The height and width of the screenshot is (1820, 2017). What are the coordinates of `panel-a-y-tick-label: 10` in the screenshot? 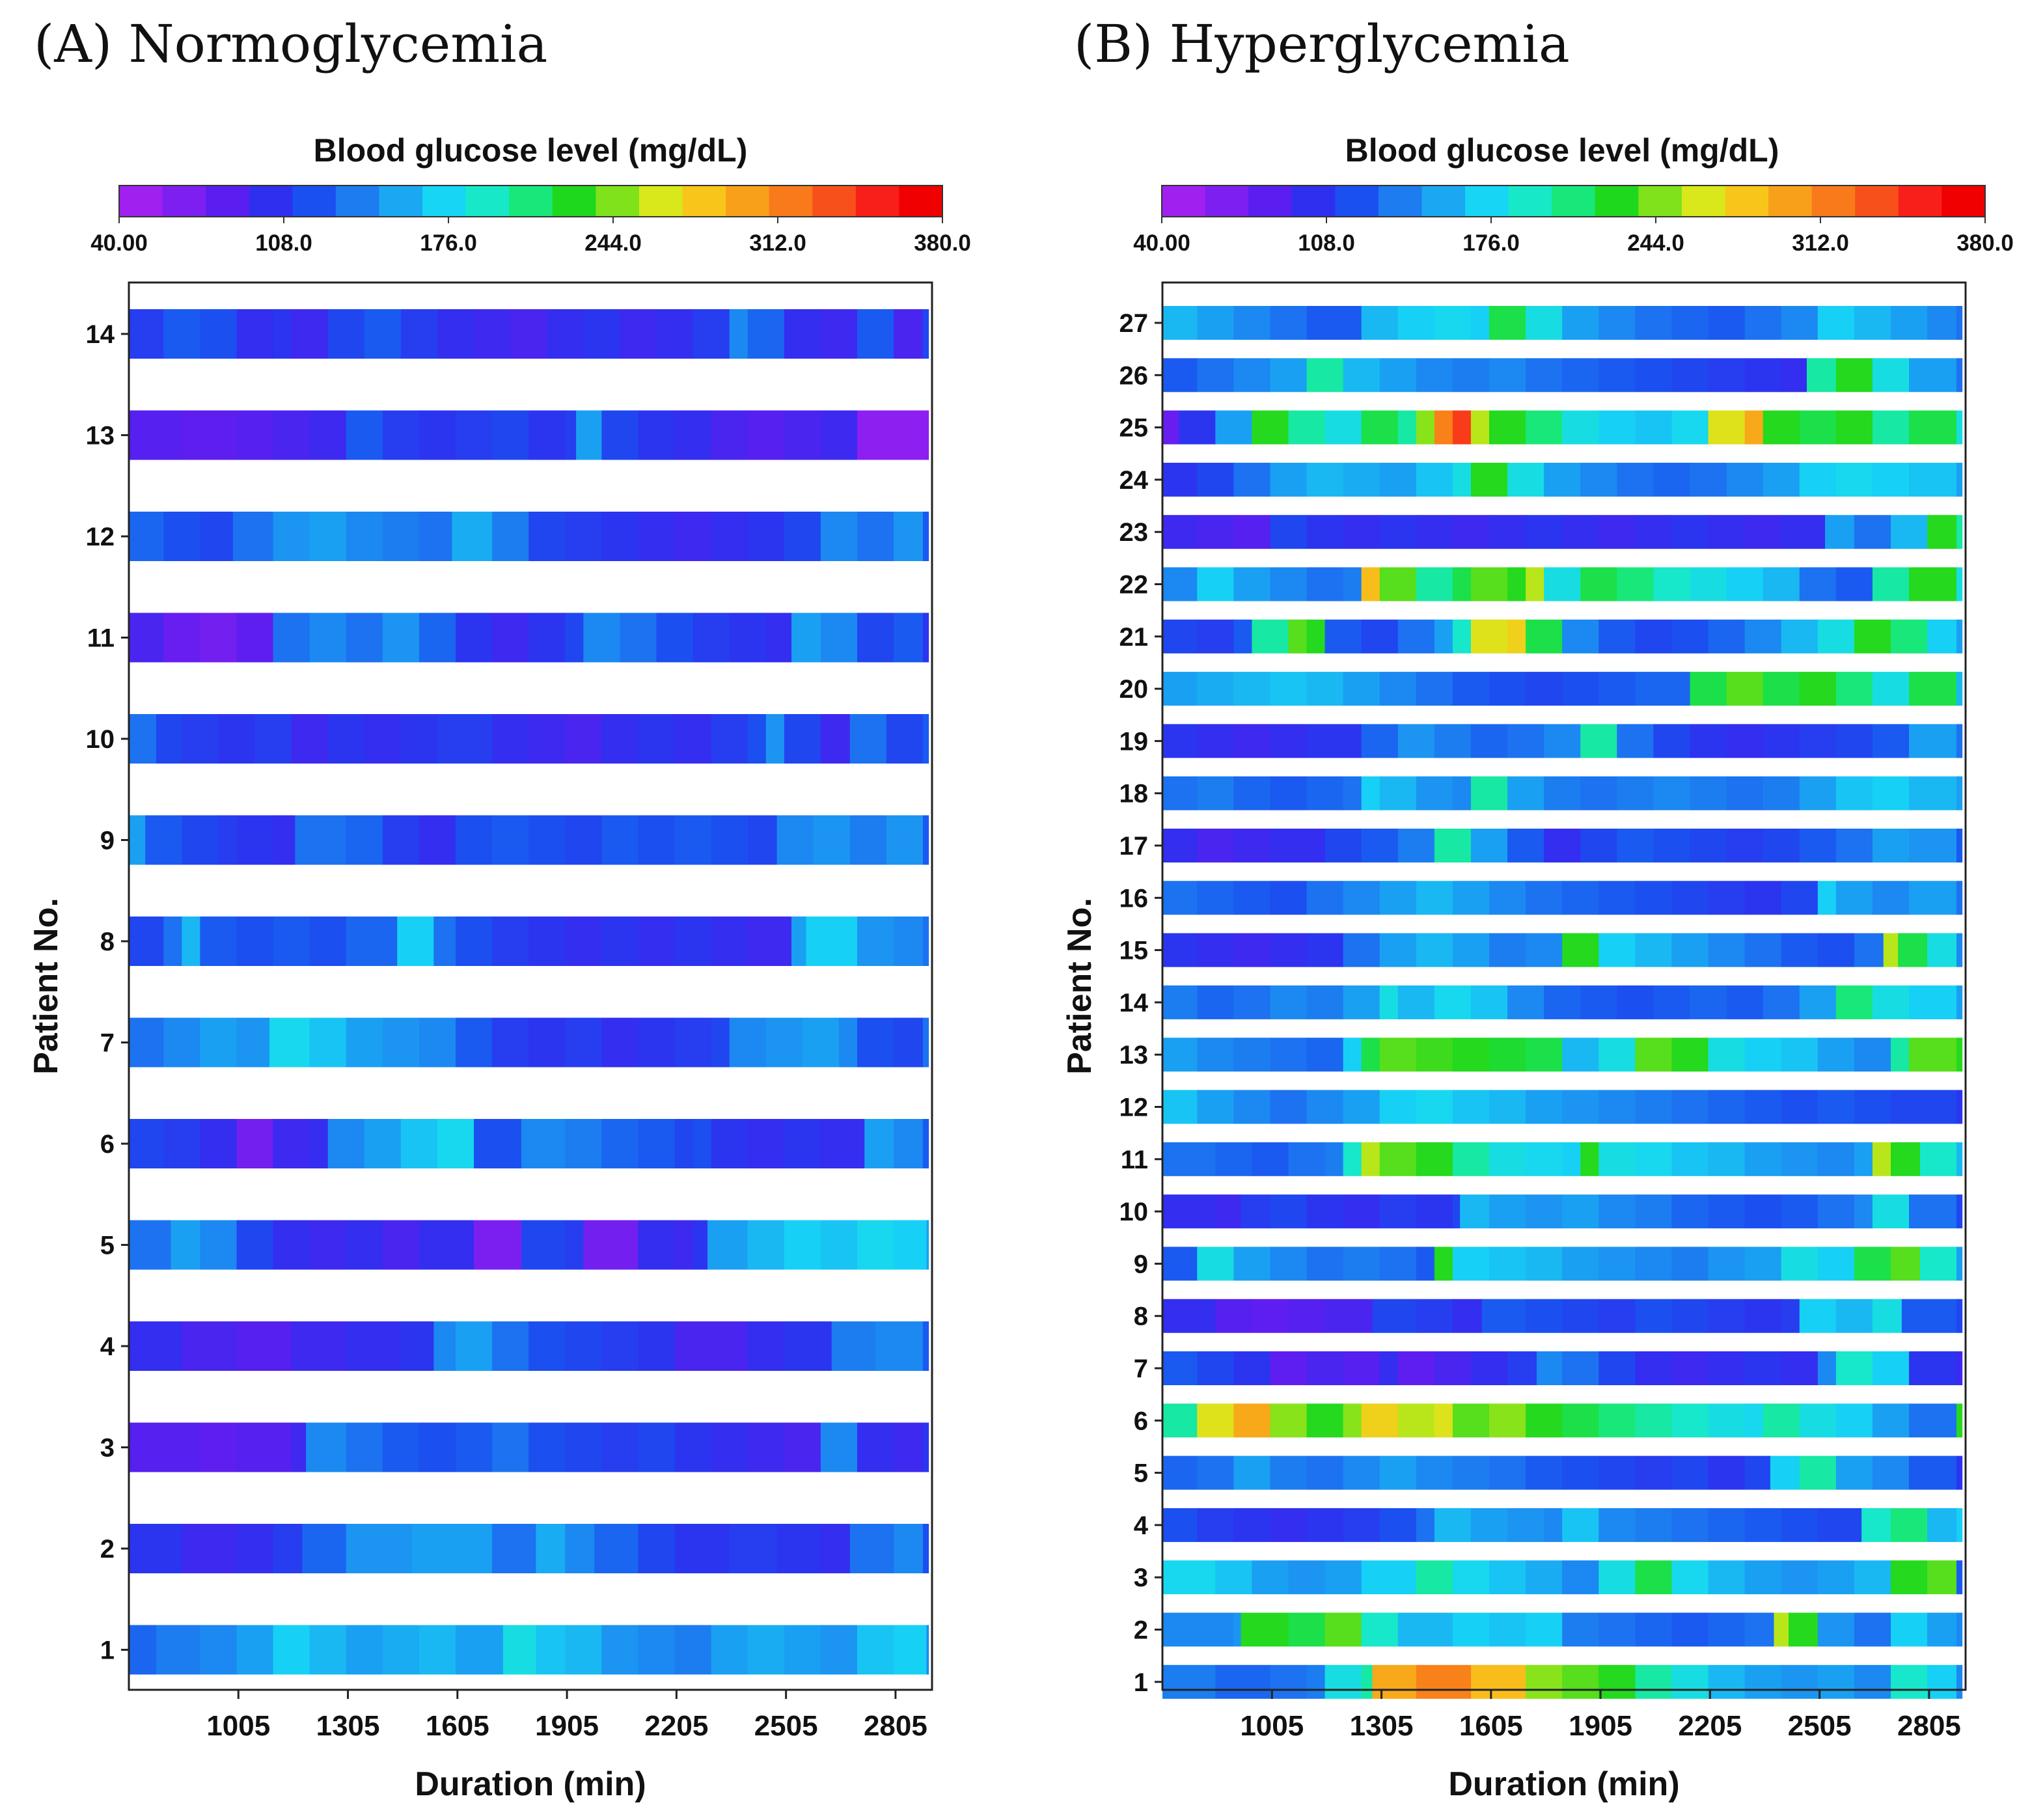 It's located at (101, 740).